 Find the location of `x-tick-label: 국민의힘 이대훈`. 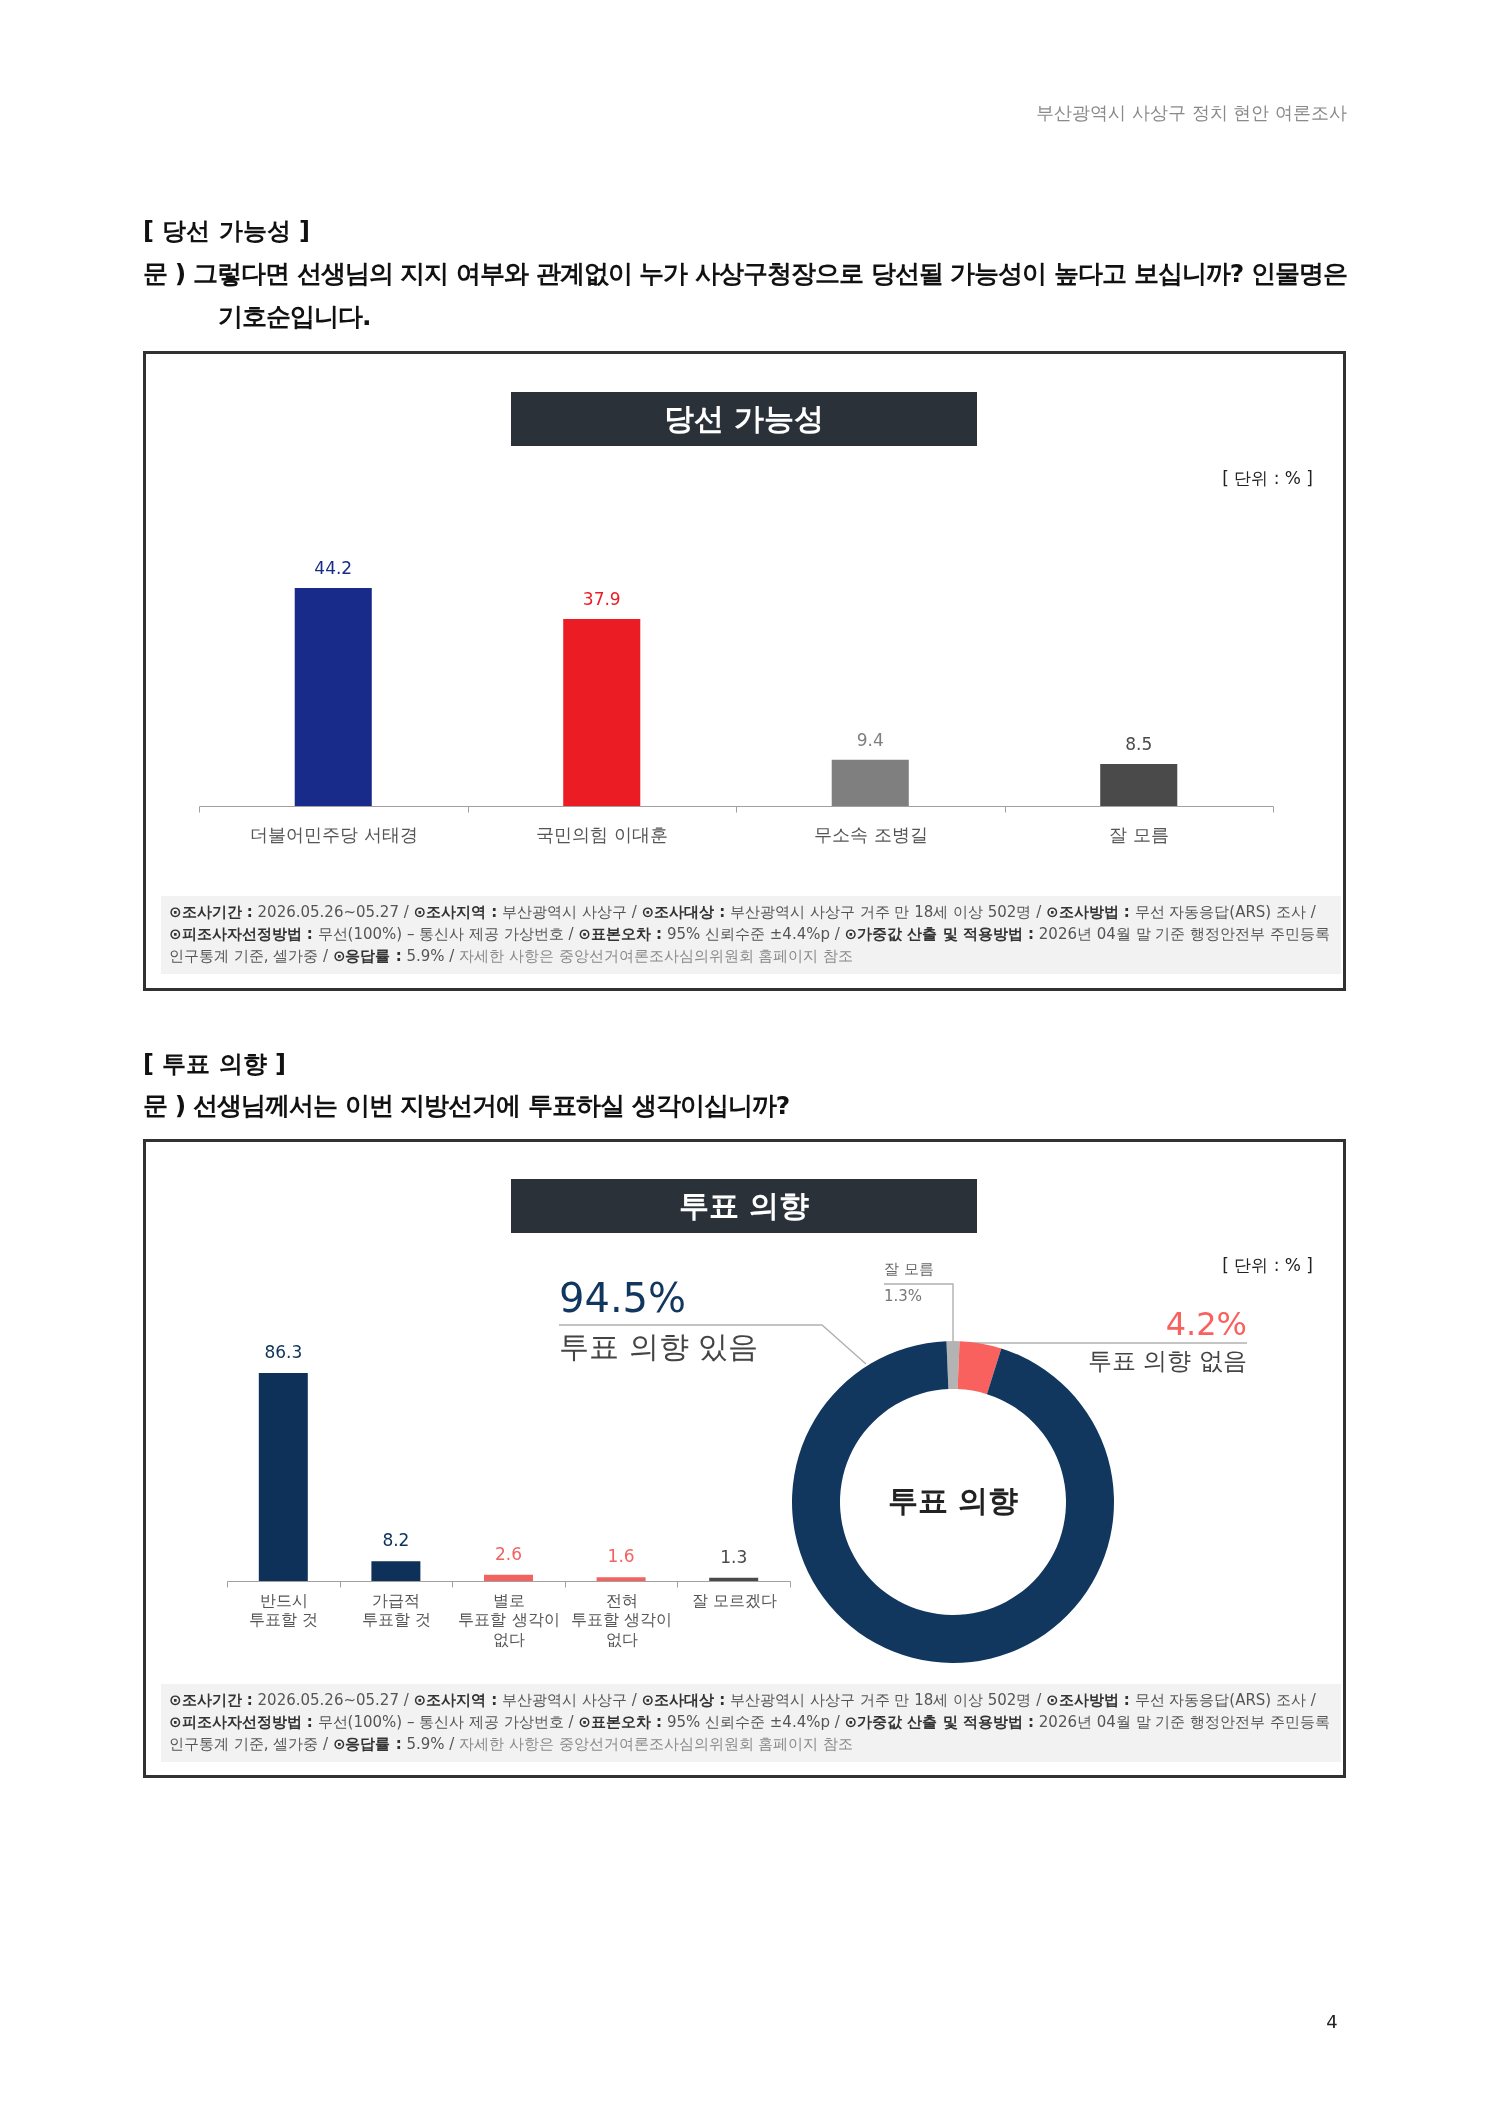

x-tick-label: 국민의힘 이대훈 is located at coordinates (602, 834).